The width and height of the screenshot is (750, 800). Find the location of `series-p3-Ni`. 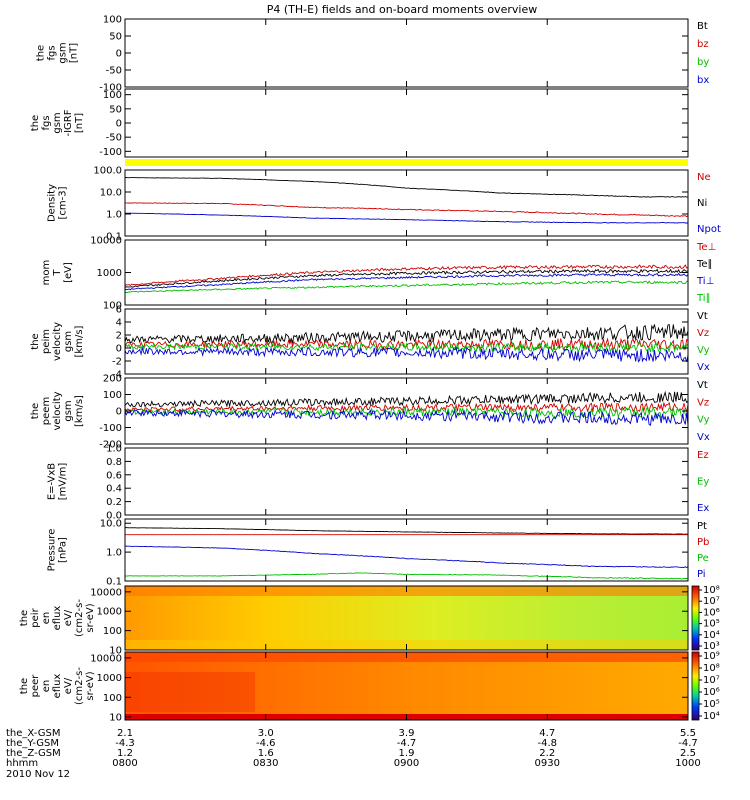

series-p3-Ni is located at coordinates (406, 187).